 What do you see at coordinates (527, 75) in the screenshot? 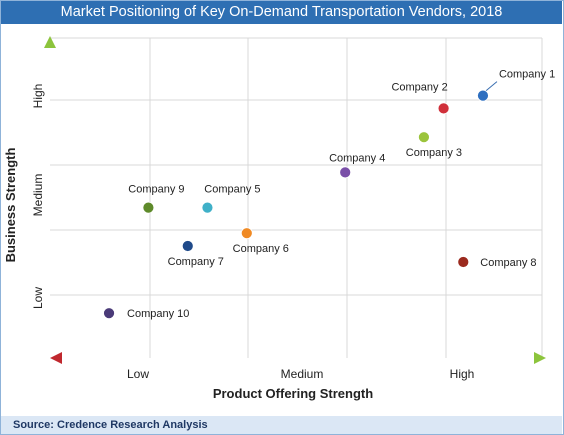
I see `data-point-label: Company 1` at bounding box center [527, 75].